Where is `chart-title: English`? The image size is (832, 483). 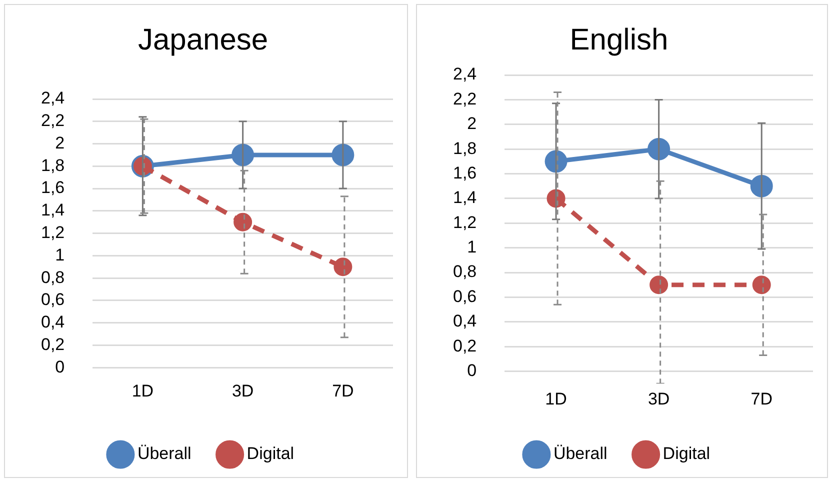
chart-title: English is located at coordinates (619, 39).